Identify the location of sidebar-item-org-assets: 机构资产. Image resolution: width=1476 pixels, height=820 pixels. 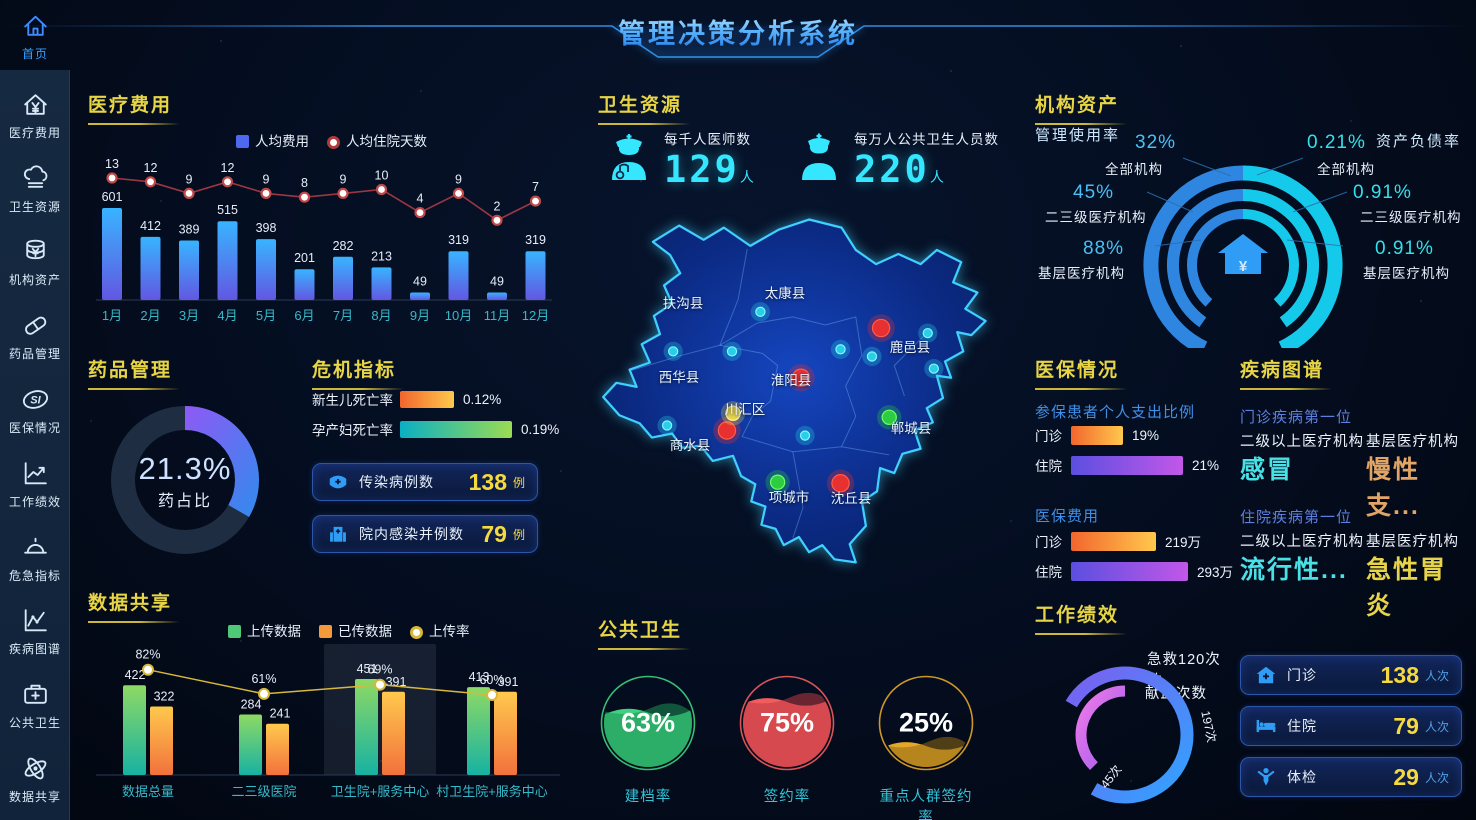
(35, 262).